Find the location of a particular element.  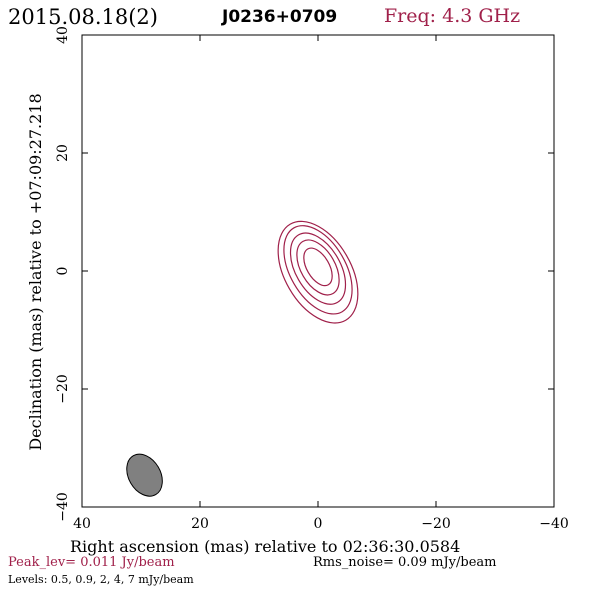

y-tick-label: −20 is located at coordinates (63, 389).